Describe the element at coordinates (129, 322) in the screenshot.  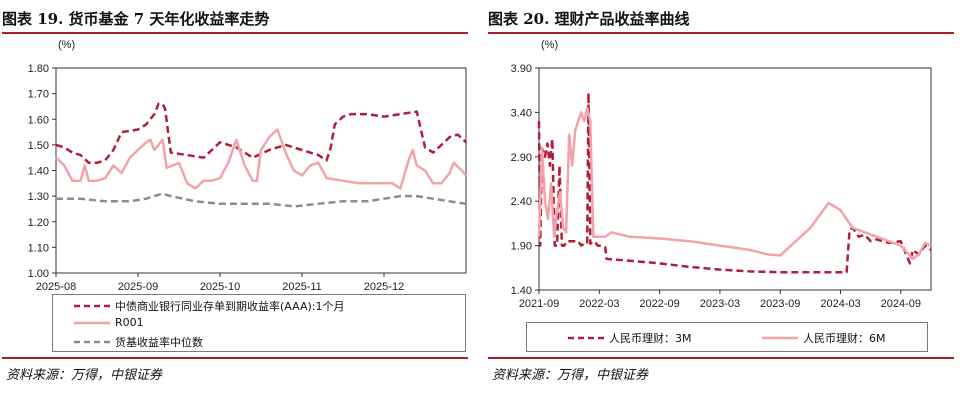
I see `legend-label: R001` at that location.